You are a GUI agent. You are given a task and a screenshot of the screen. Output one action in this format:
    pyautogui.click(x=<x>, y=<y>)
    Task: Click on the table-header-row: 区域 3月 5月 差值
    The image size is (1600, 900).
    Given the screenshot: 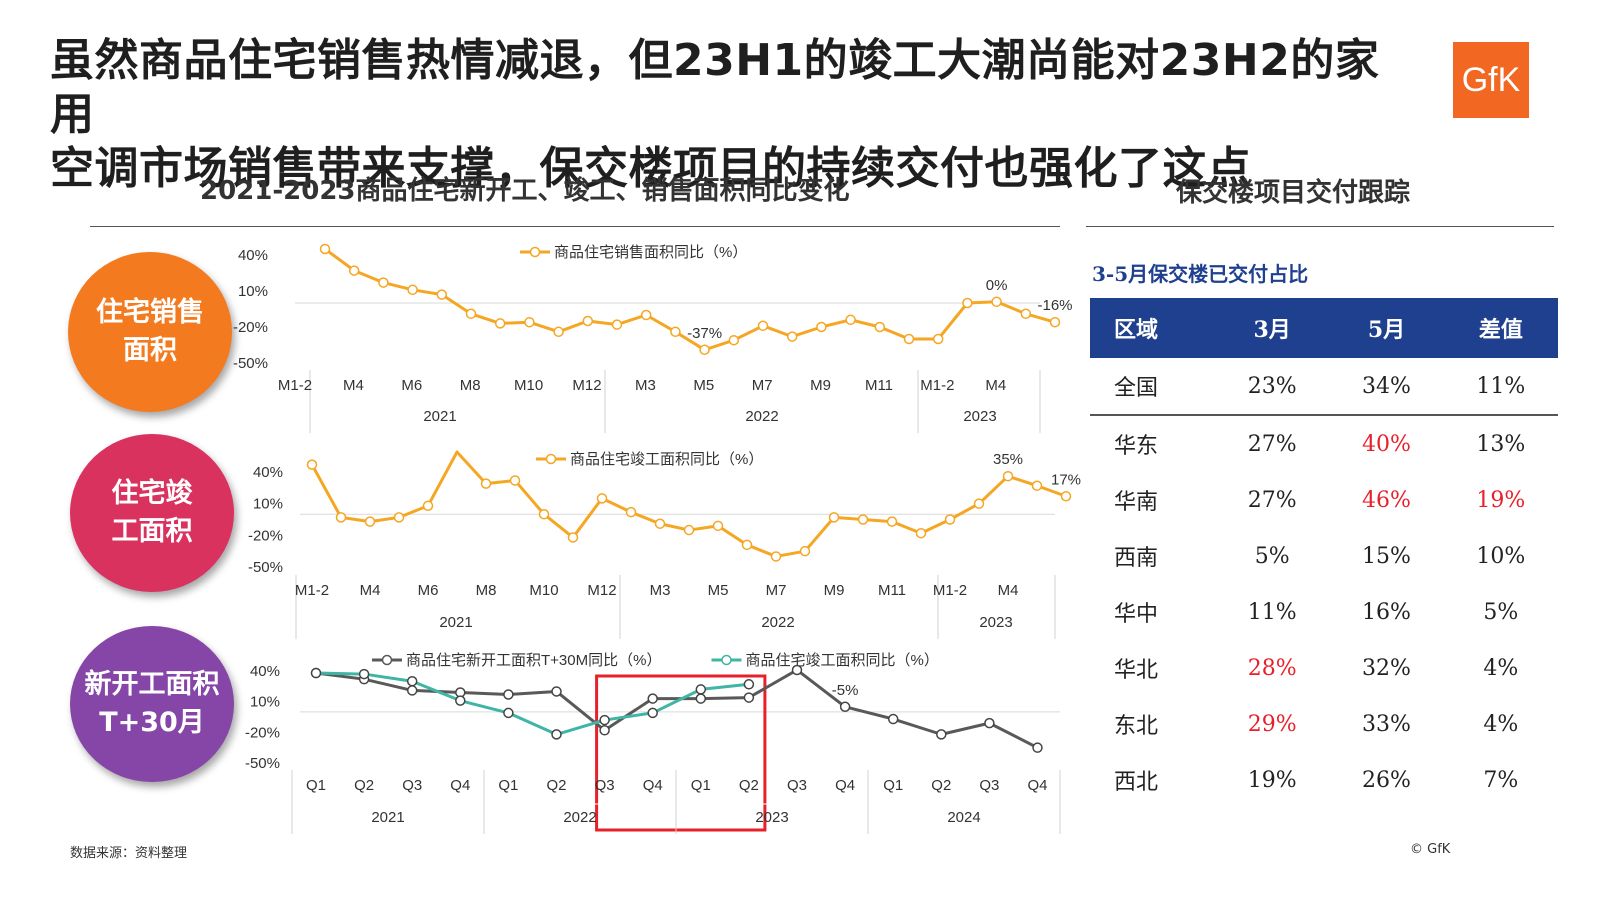 What is the action you would take?
    pyautogui.click(x=1324, y=328)
    